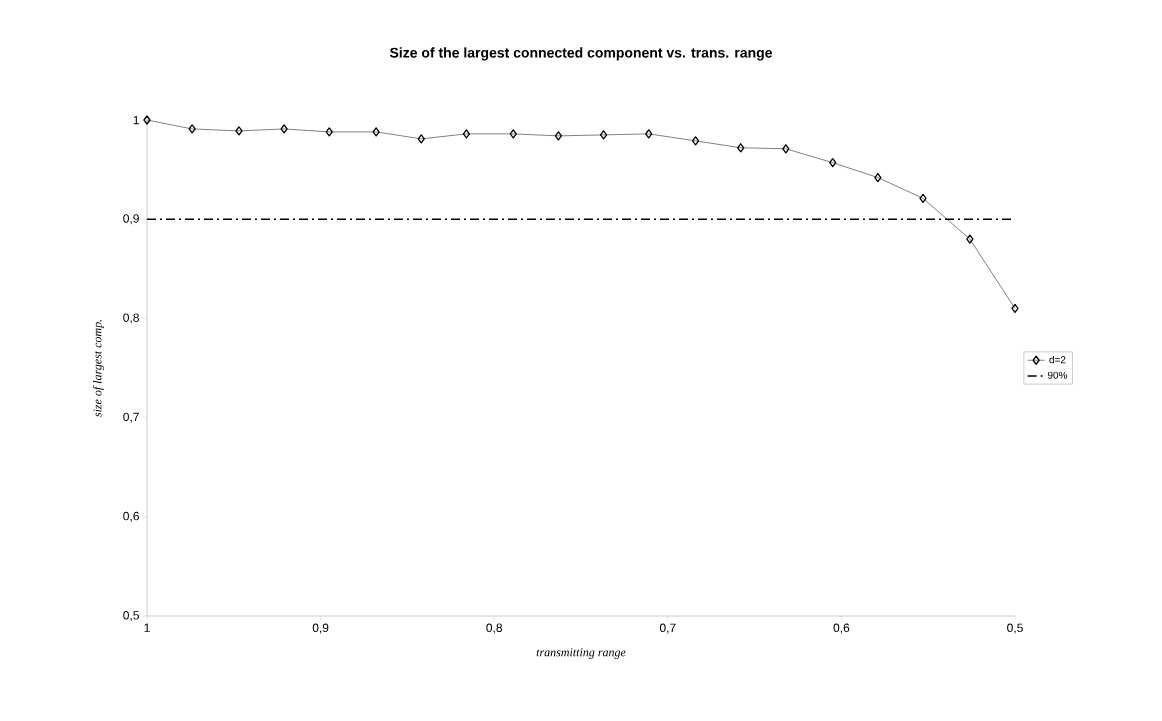 This screenshot has width=1162, height=721. Describe the element at coordinates (131, 318) in the screenshot. I see `y-tick-label: 0,8` at that location.